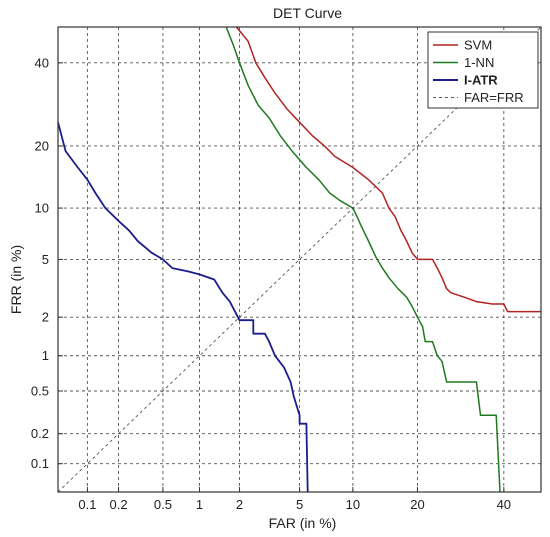  Describe the element at coordinates (163, 504) in the screenshot. I see `x-tick-label: 0.5` at that location.